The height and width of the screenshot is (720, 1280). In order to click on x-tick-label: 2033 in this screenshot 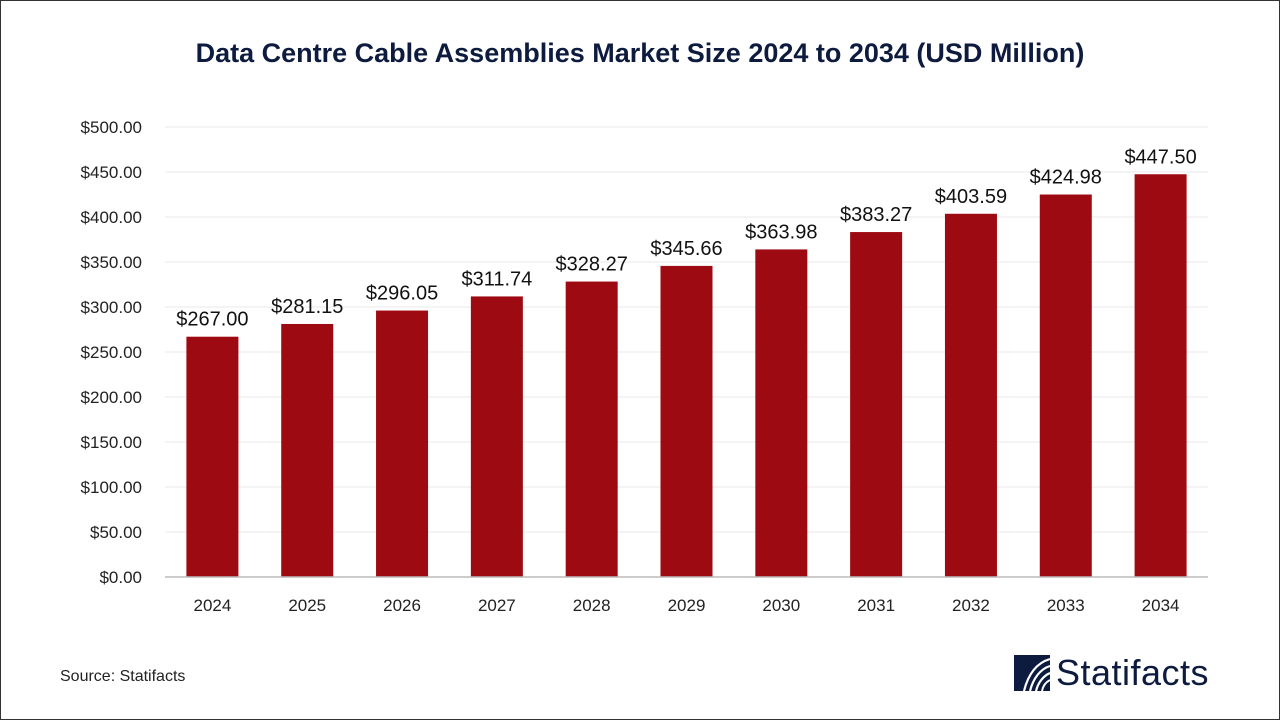, I will do `click(1066, 605)`.